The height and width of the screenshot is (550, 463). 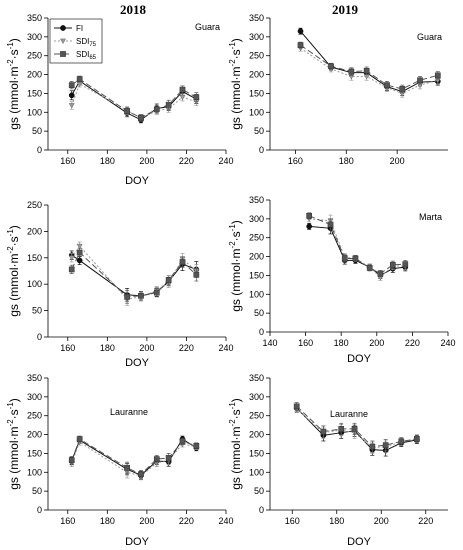 What do you see at coordinates (75, 55) in the screenshot?
I see `legend-entry-sdi65: SDI65` at bounding box center [75, 55].